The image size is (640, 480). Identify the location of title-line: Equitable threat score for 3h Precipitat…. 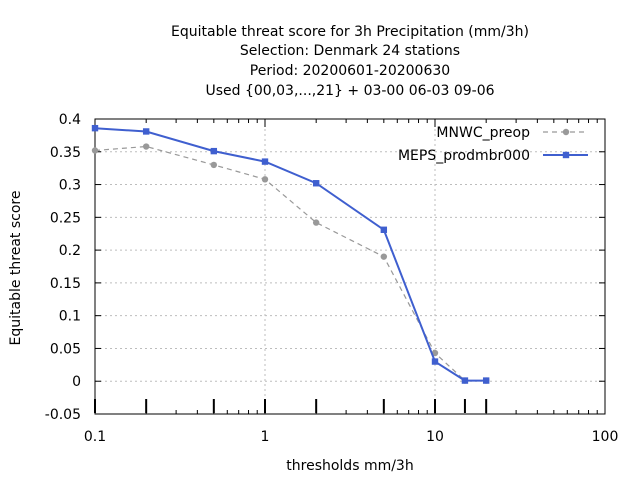
(350, 32).